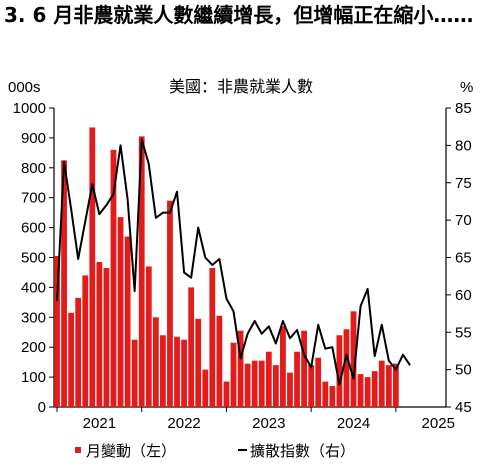 The width and height of the screenshot is (484, 468). Describe the element at coordinates (24, 87) in the screenshot. I see `left-axis-unit: 000s` at that location.